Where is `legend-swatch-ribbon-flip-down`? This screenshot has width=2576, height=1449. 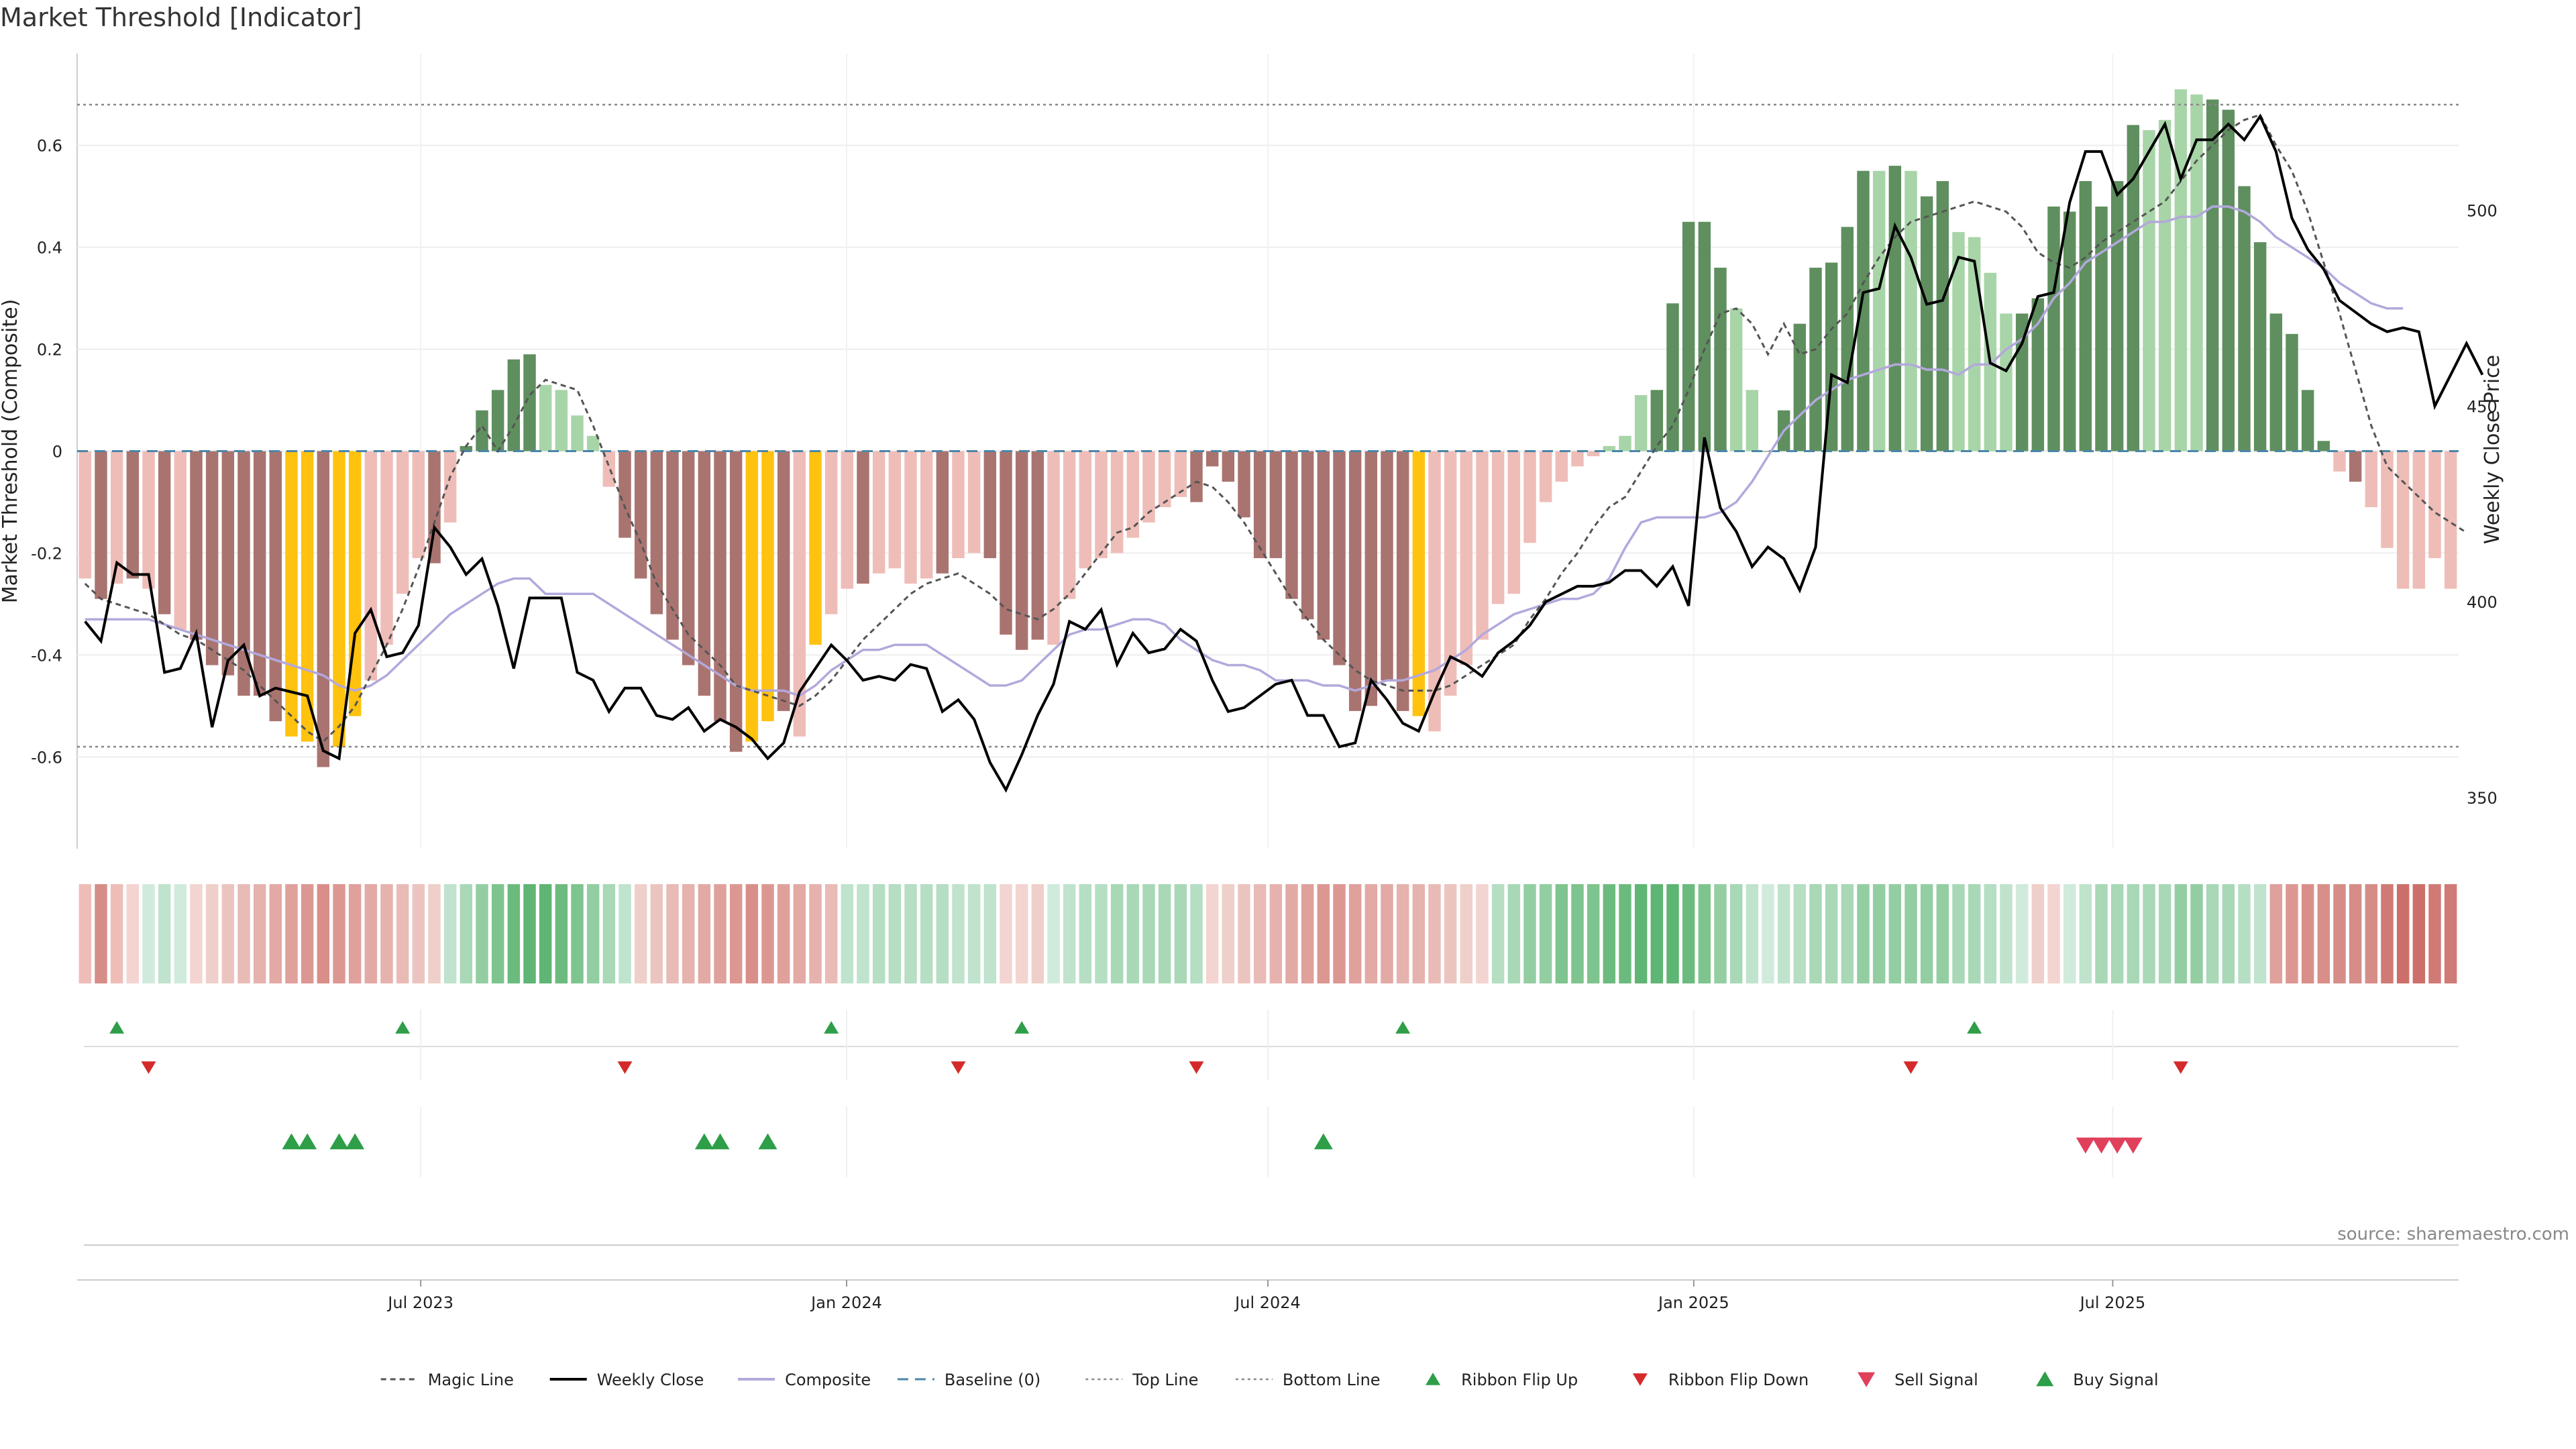 legend-swatch-ribbon-flip-down is located at coordinates (1640, 1379).